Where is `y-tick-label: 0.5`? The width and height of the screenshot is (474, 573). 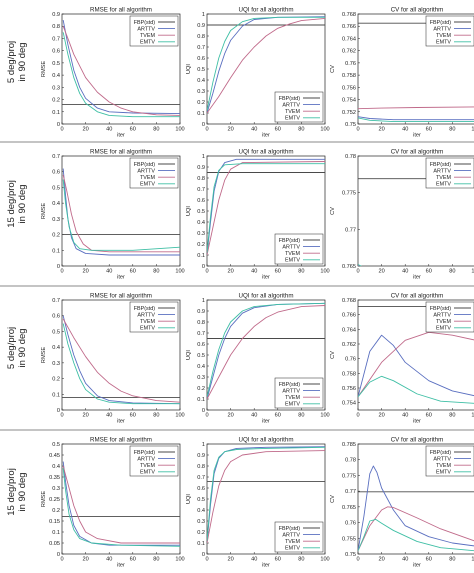
y-tick-label: 0.5 is located at coordinates (201, 356).